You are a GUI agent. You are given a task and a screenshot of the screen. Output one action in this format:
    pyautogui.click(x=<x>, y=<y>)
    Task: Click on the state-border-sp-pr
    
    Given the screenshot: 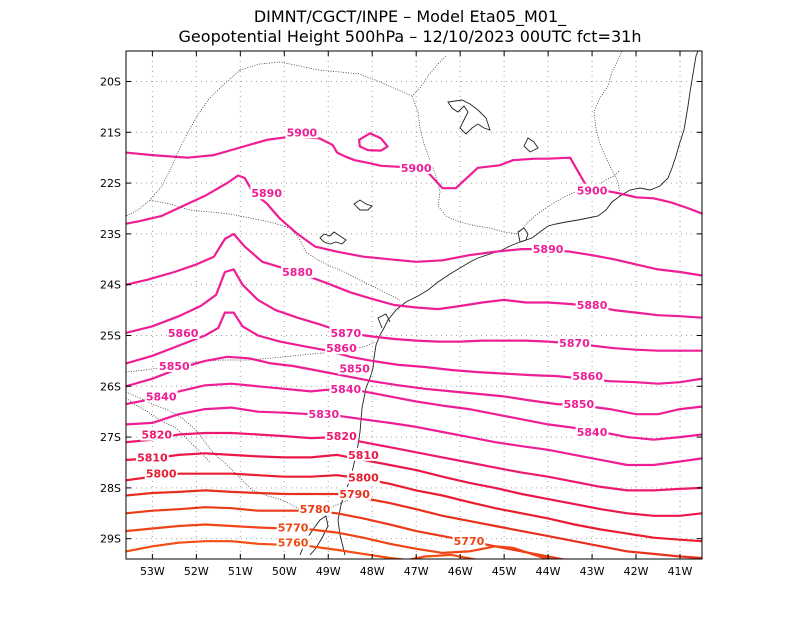 What is the action you would take?
    pyautogui.click(x=275, y=250)
    